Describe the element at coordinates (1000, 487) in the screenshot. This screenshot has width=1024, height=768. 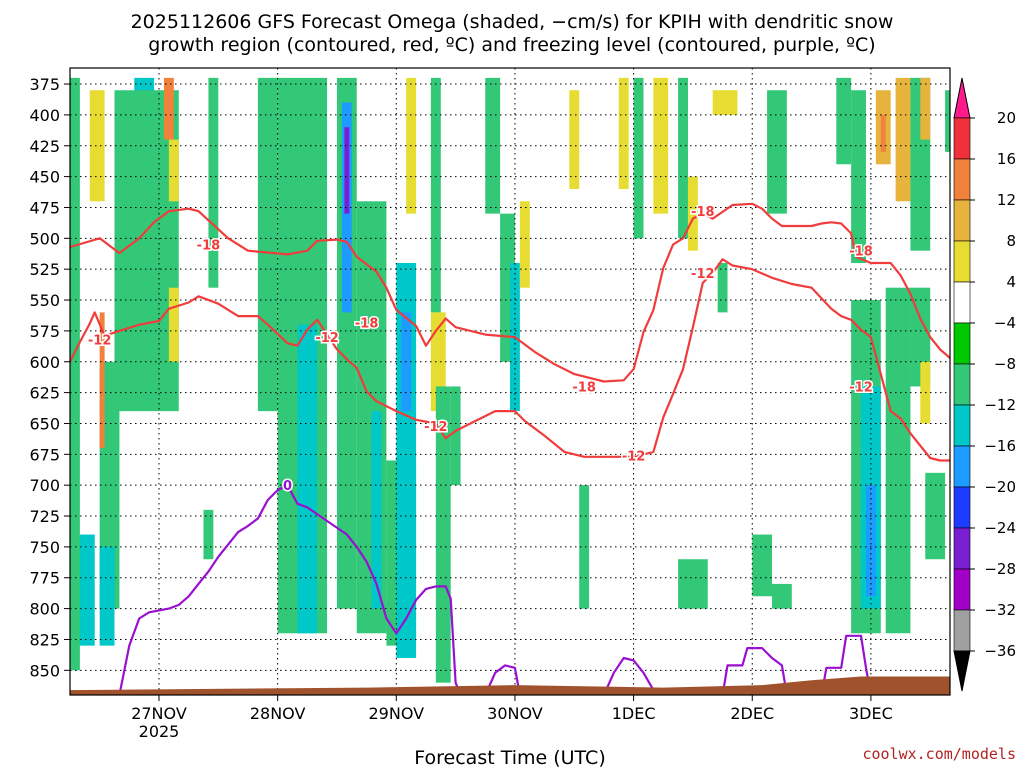
I see `colorbar-tick-label: −20` at that location.